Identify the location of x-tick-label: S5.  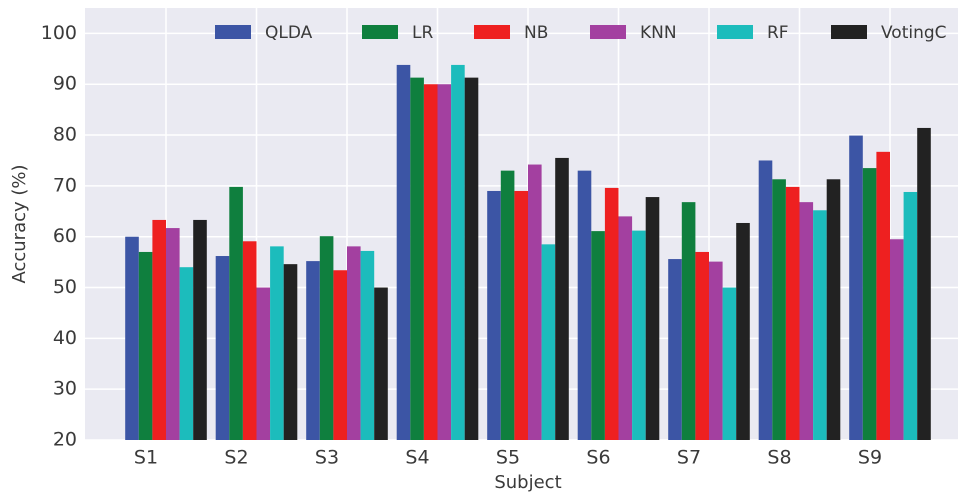
(508, 458).